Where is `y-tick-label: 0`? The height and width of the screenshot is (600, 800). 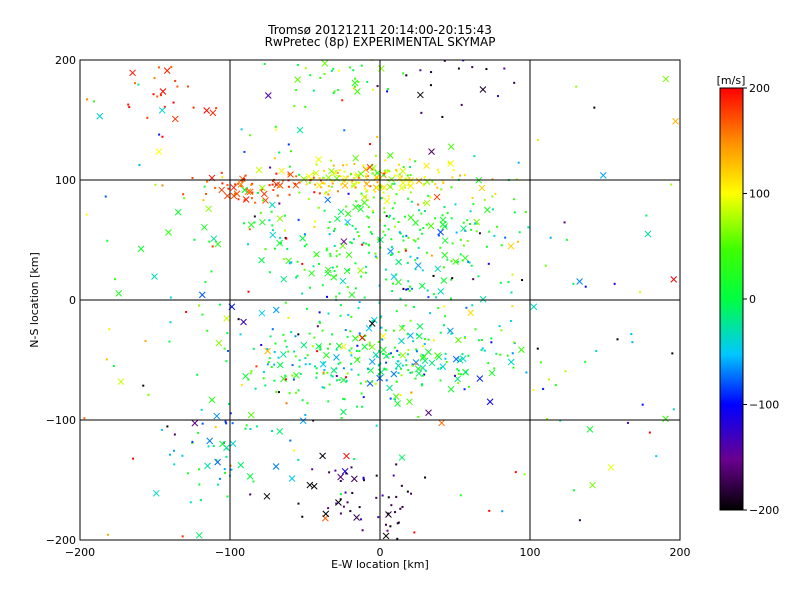
y-tick-label: 0 is located at coordinates (72, 300).